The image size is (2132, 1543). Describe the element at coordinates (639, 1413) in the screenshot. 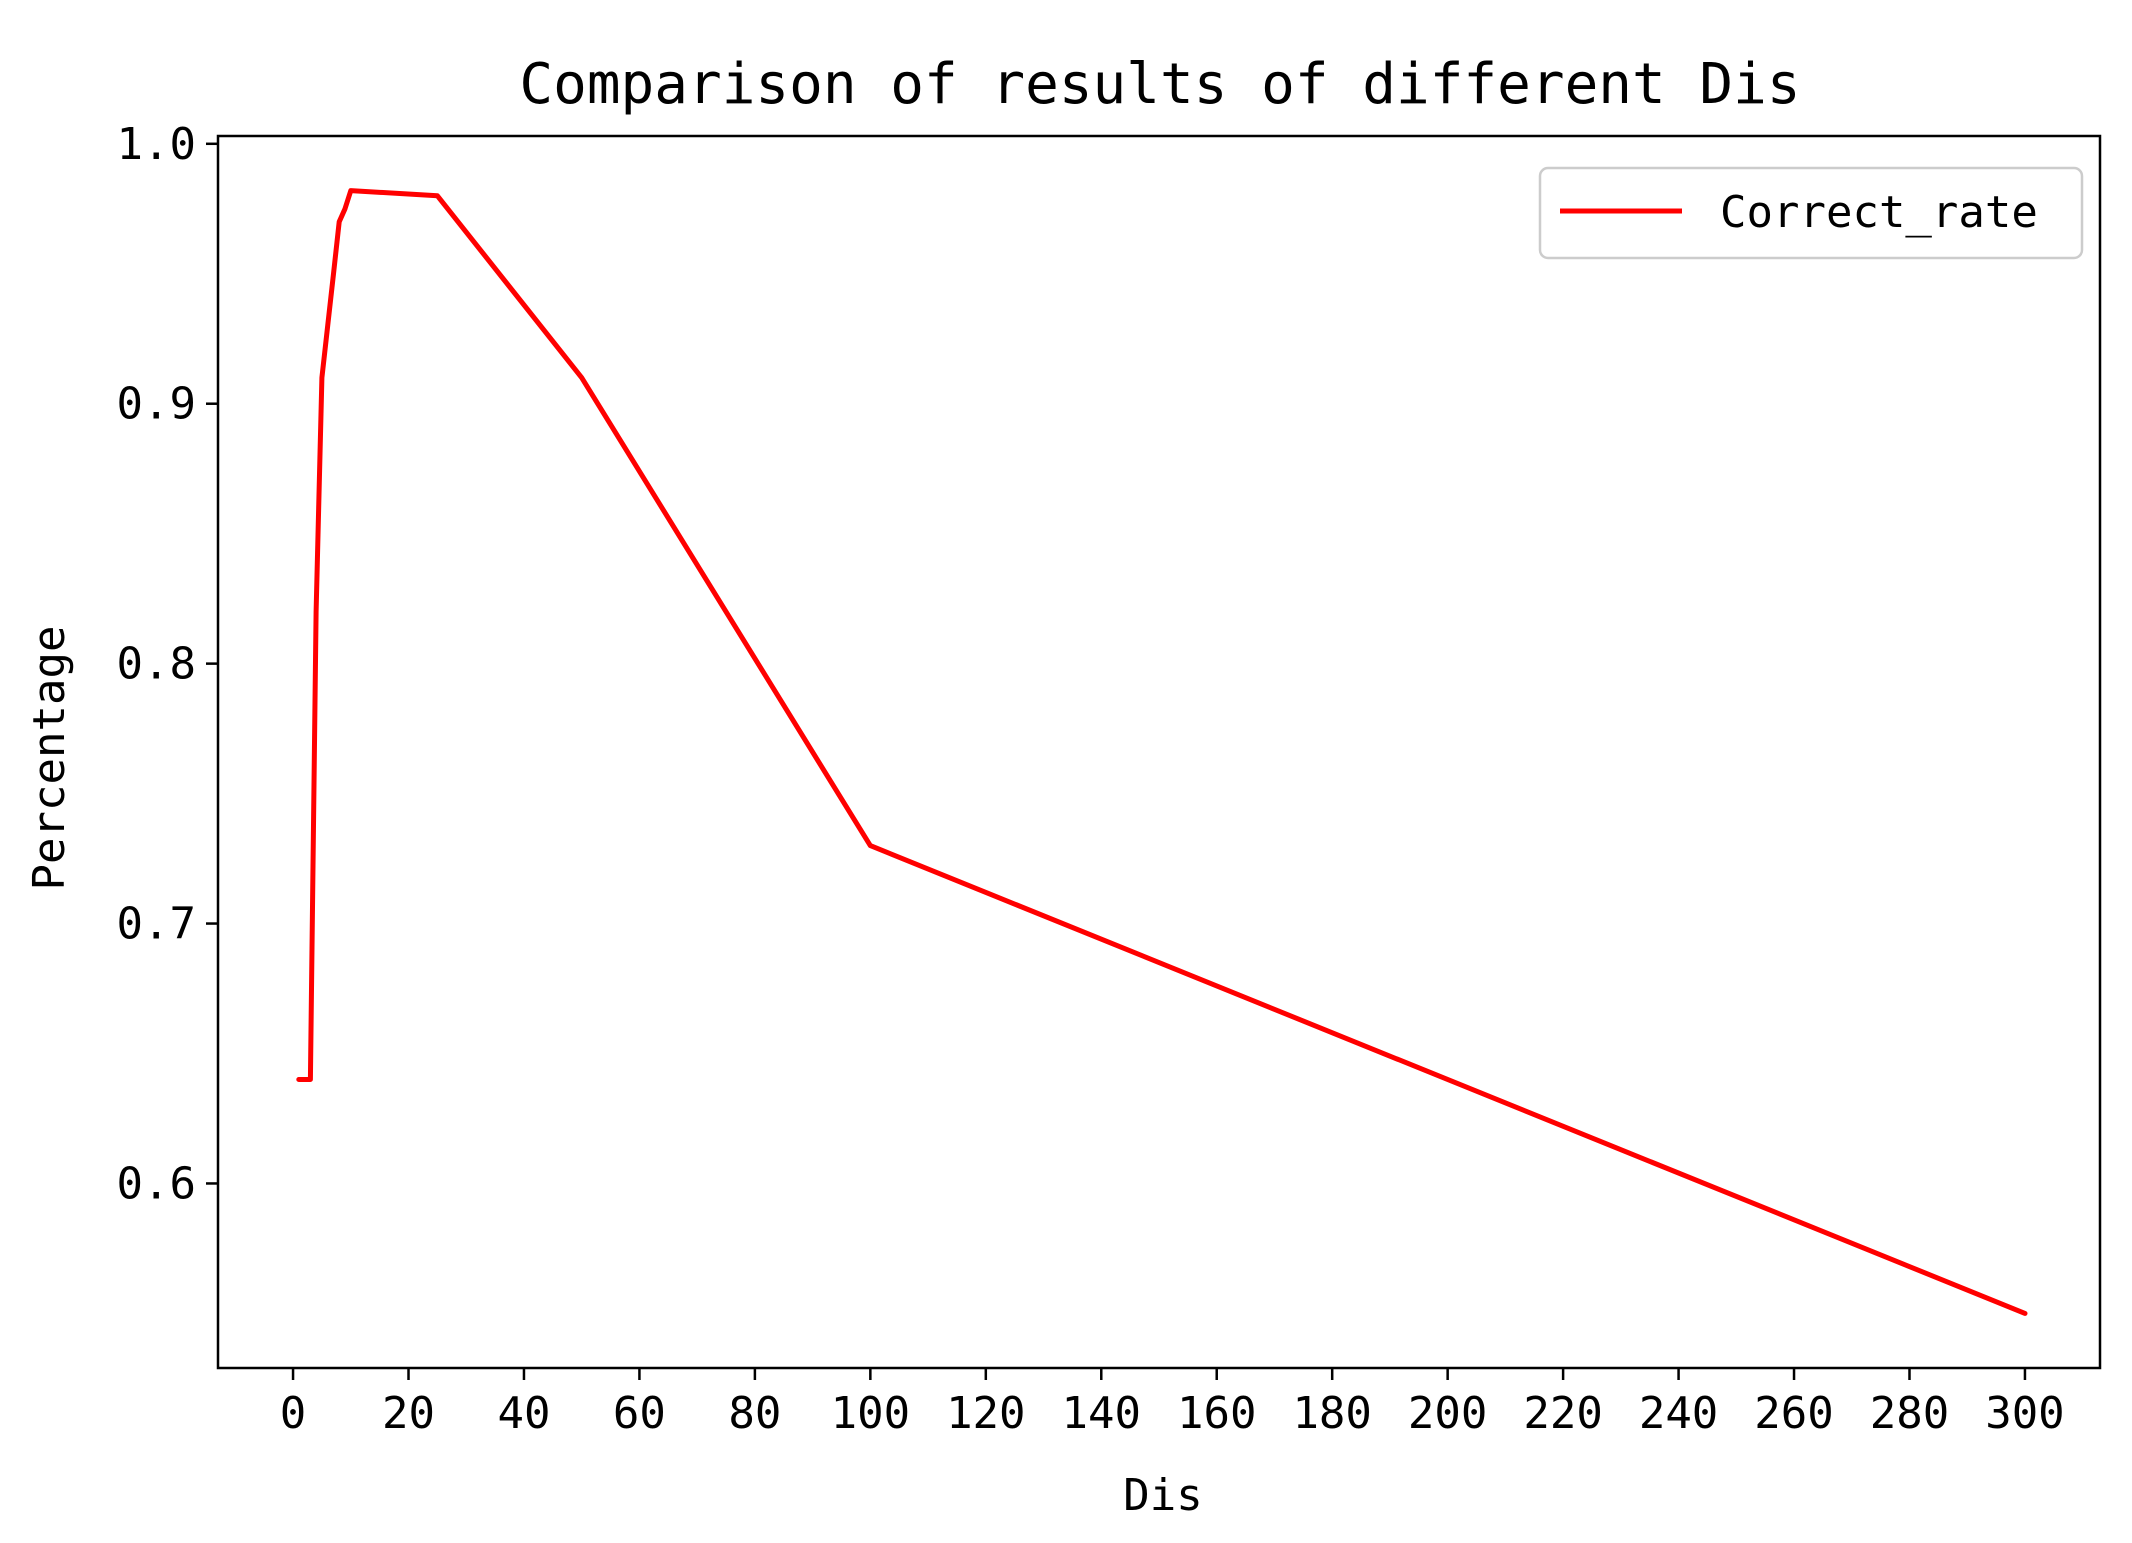

I see `x-tick-label: 60` at that location.